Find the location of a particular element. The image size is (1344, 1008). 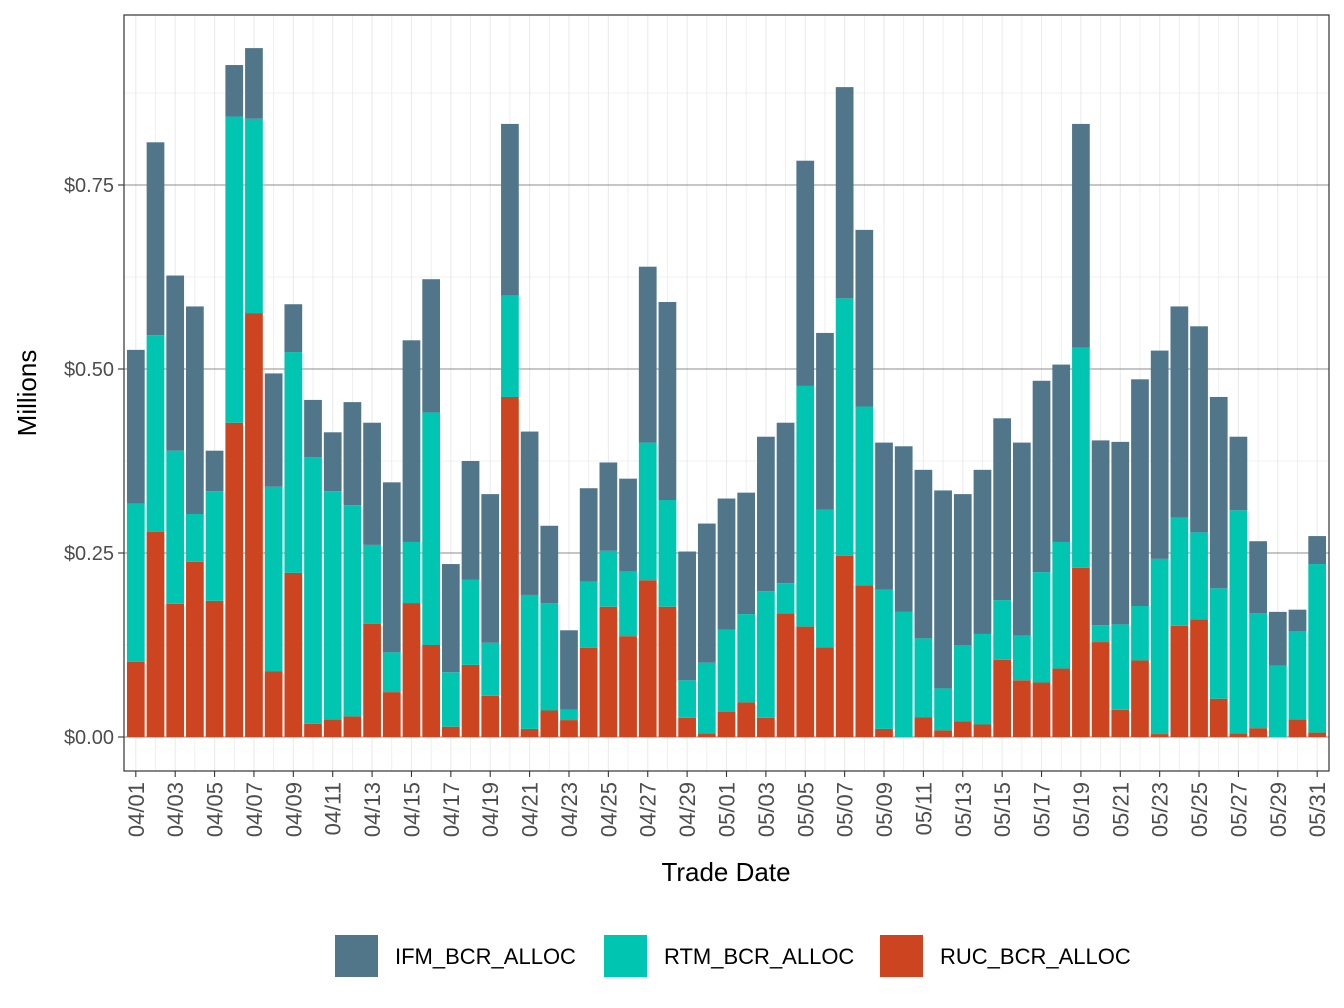

x-tick-label: 04/17 is located at coordinates (451, 809).